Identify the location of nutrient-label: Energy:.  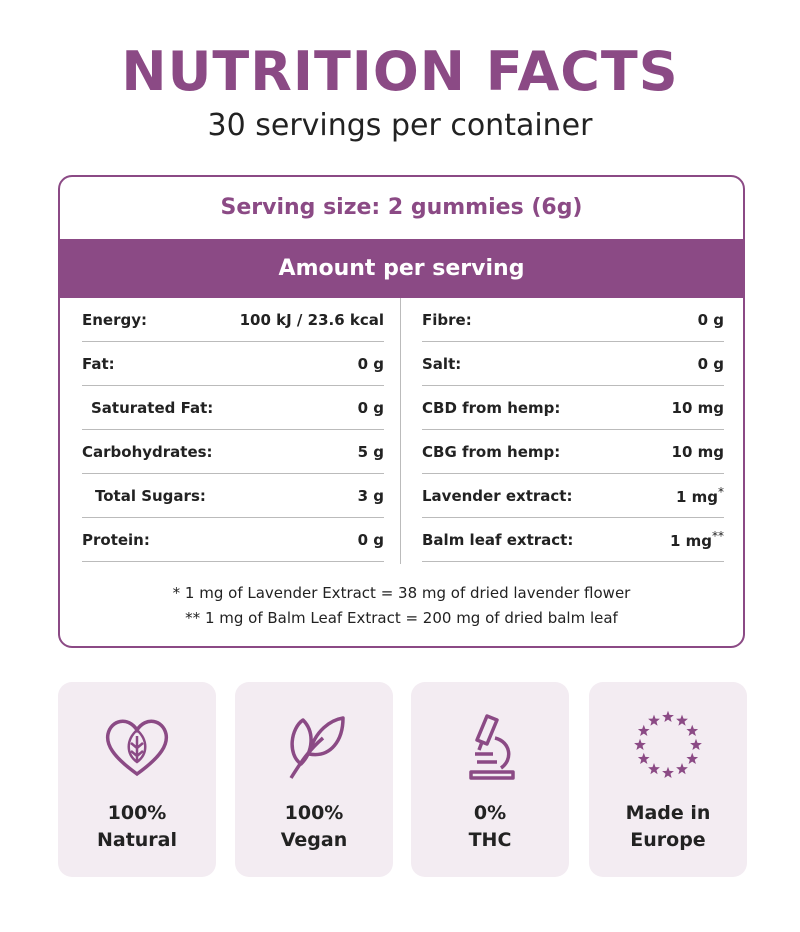
(115, 319).